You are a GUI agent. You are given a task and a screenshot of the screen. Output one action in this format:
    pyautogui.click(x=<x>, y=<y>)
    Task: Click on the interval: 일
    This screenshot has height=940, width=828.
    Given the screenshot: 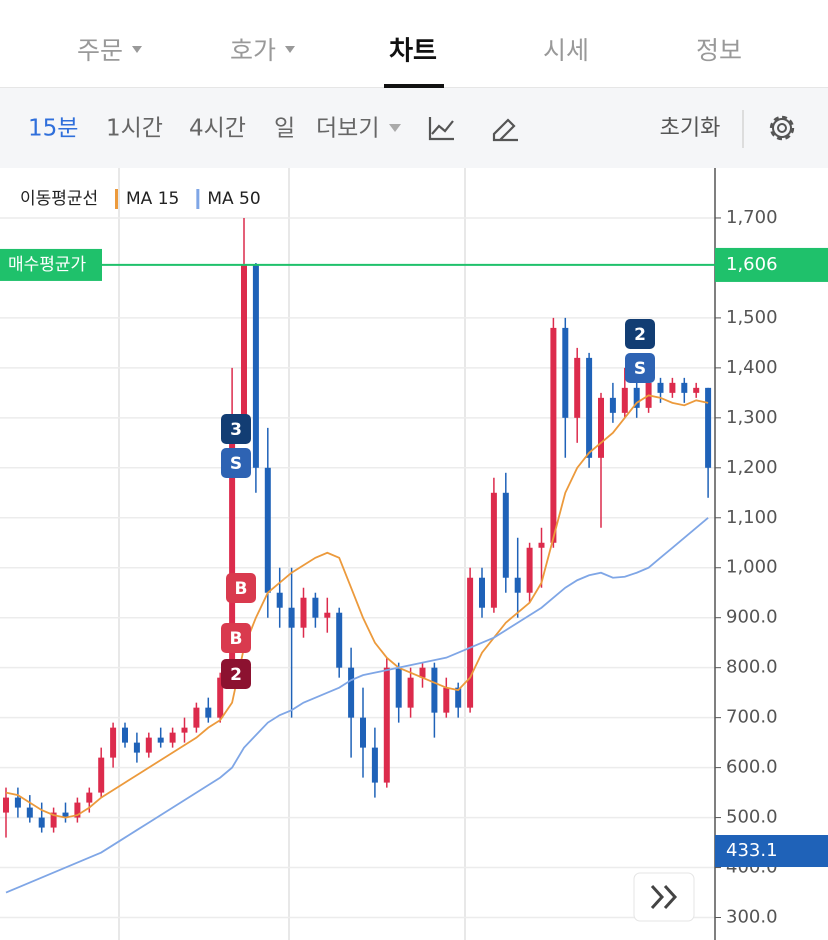 What is the action you would take?
    pyautogui.click(x=284, y=129)
    